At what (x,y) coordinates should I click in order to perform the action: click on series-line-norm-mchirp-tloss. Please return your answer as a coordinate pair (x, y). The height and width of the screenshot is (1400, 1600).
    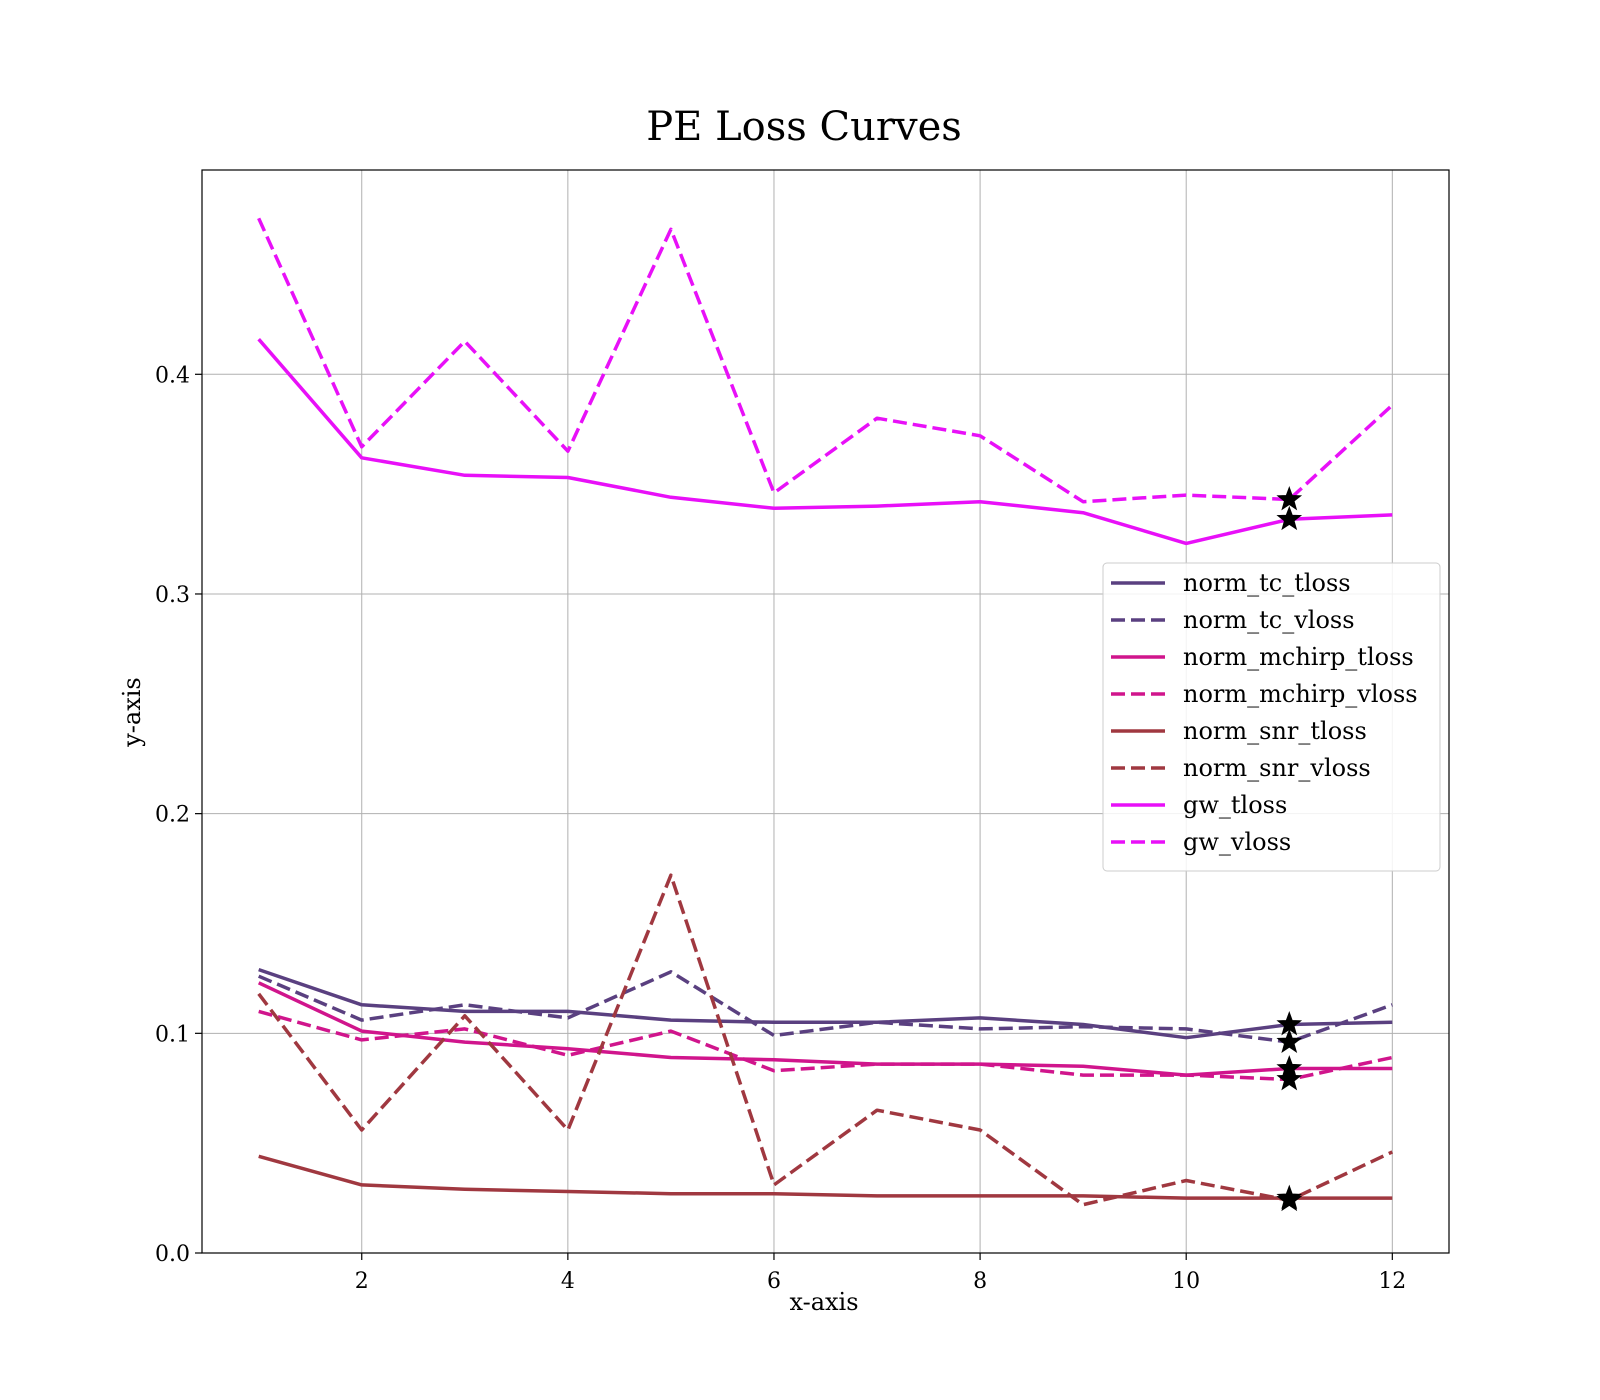
    Looking at the image, I should click on (825, 1029).